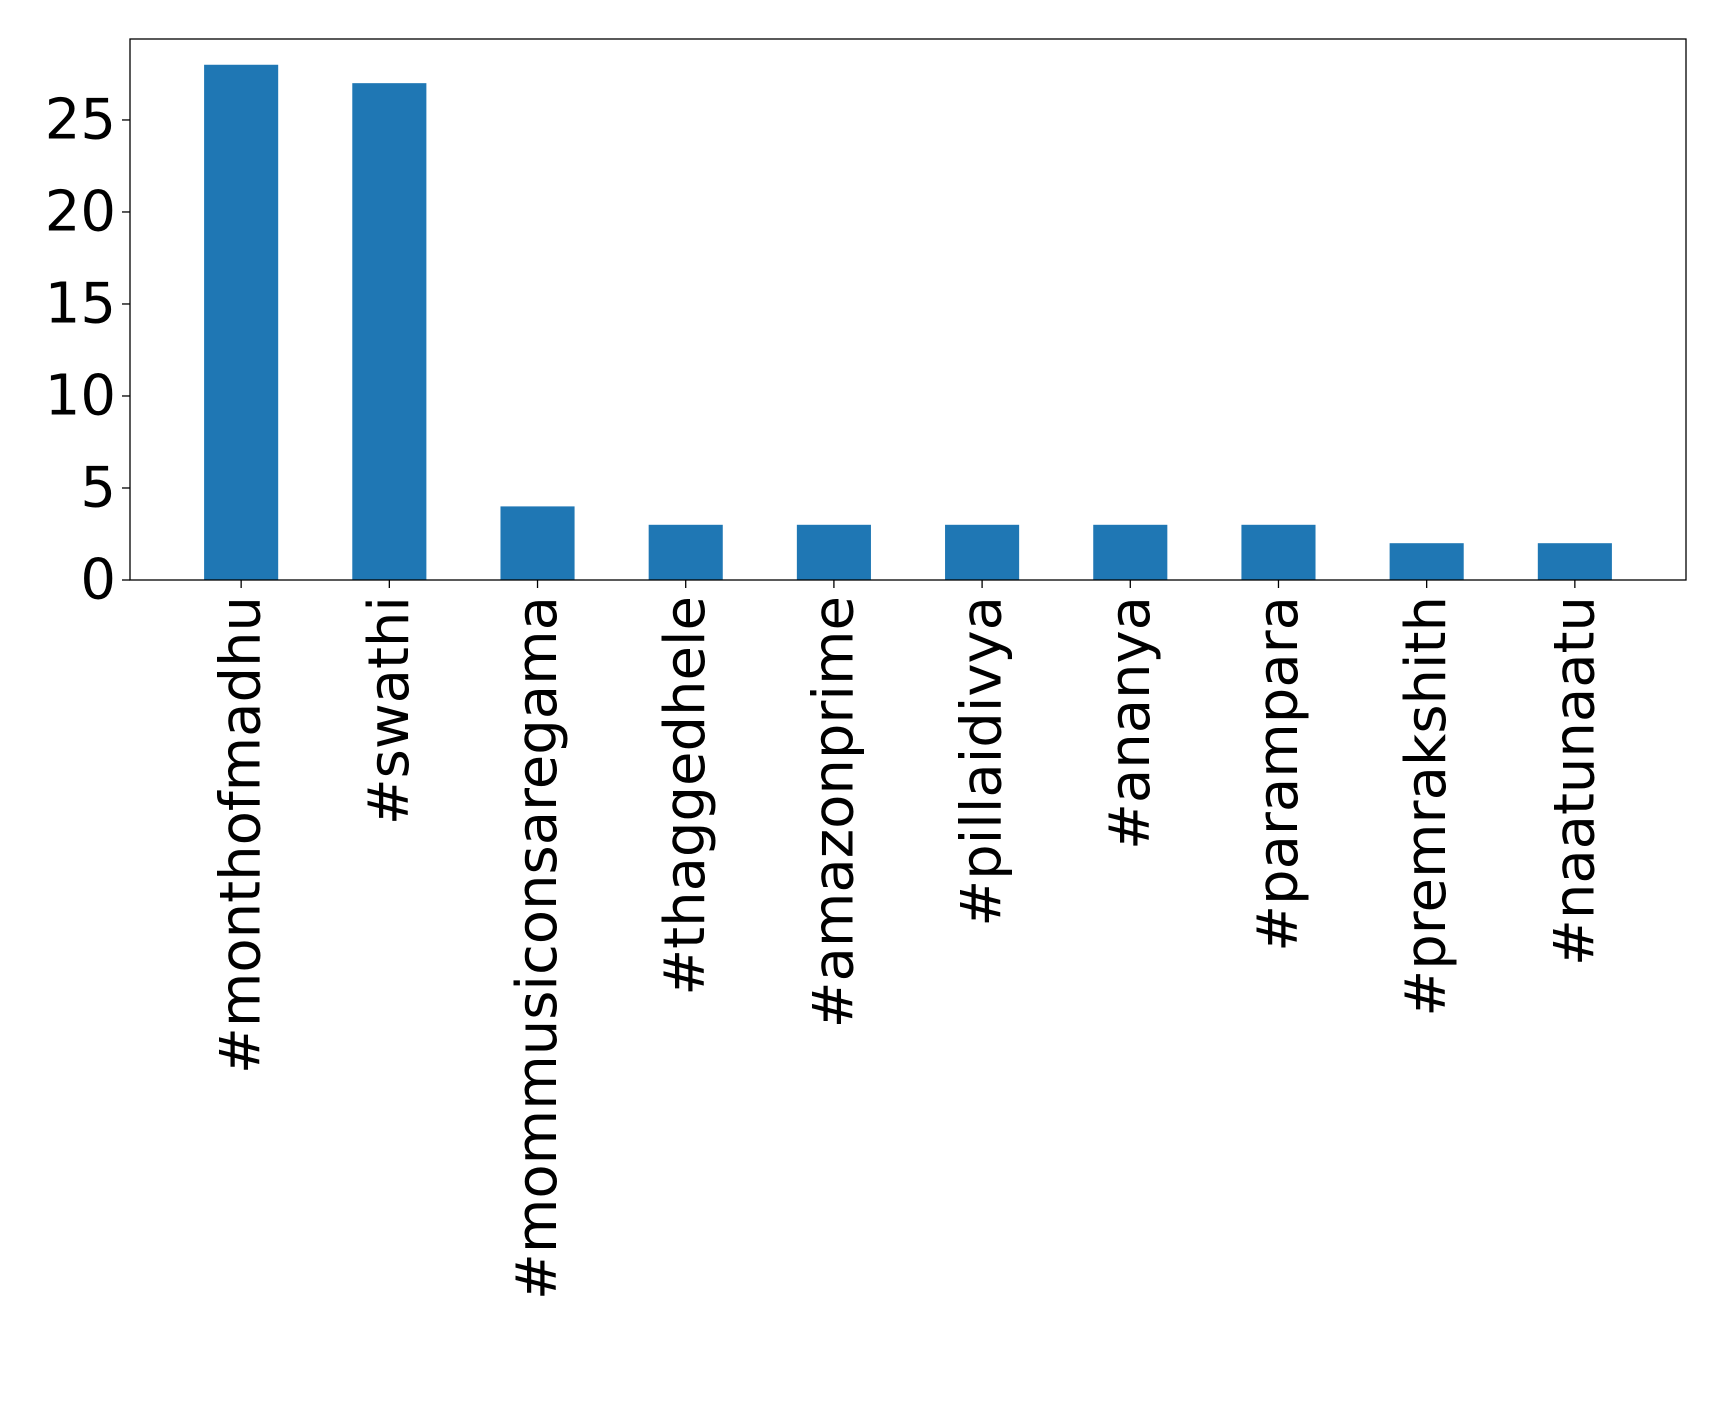 This screenshot has width=1719, height=1418. Describe the element at coordinates (80, 303) in the screenshot. I see `y-tick-label: 15` at that location.